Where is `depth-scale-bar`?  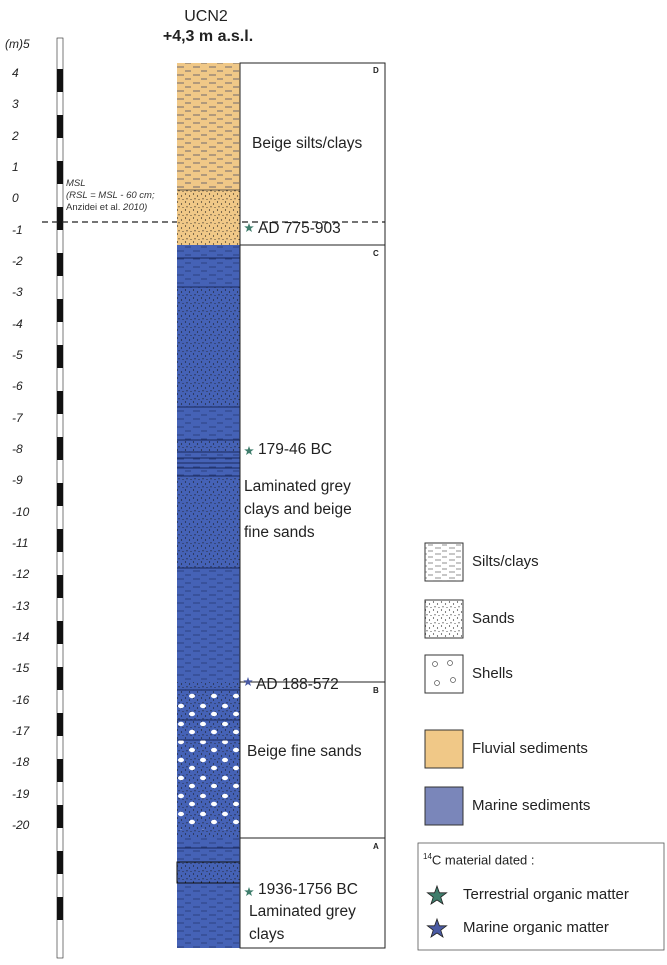 depth-scale-bar is located at coordinates (60, 498).